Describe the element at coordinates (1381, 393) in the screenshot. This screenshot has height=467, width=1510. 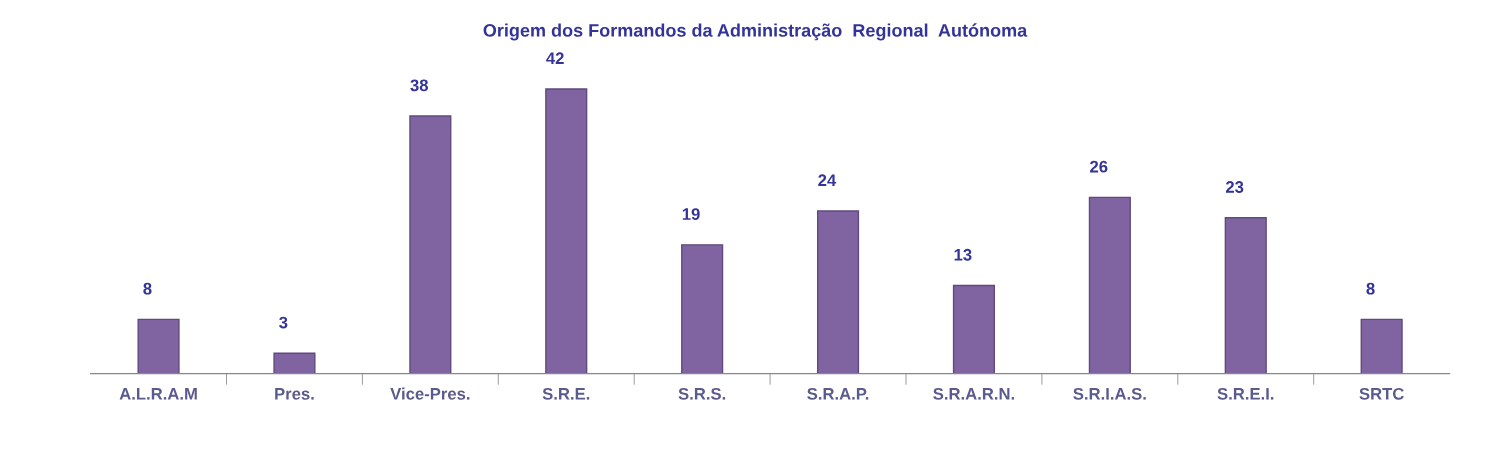
I see `x-tick-label: SRTC` at that location.